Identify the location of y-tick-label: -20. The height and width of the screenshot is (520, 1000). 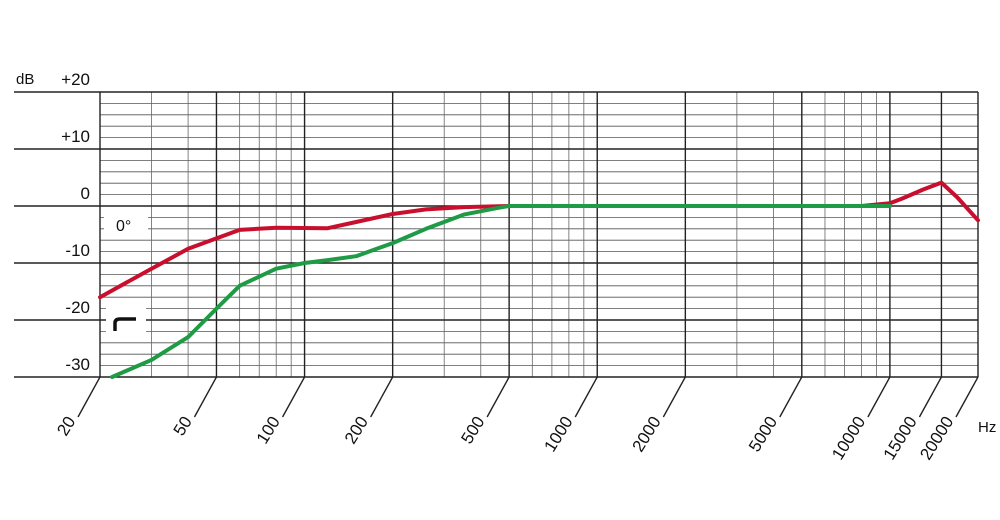
(77, 307).